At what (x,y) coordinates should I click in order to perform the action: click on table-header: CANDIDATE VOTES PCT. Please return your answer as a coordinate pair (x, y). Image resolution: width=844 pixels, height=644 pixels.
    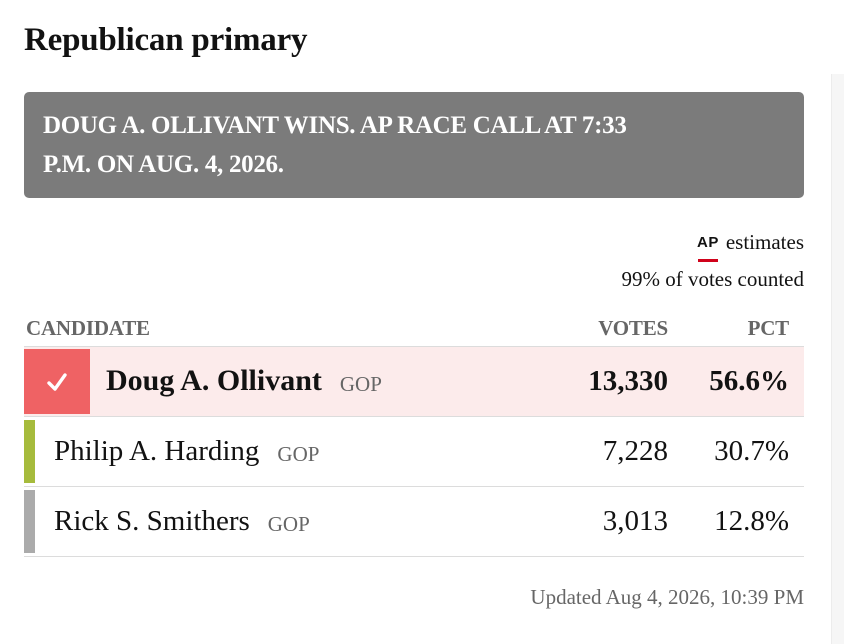
    Looking at the image, I should click on (414, 329).